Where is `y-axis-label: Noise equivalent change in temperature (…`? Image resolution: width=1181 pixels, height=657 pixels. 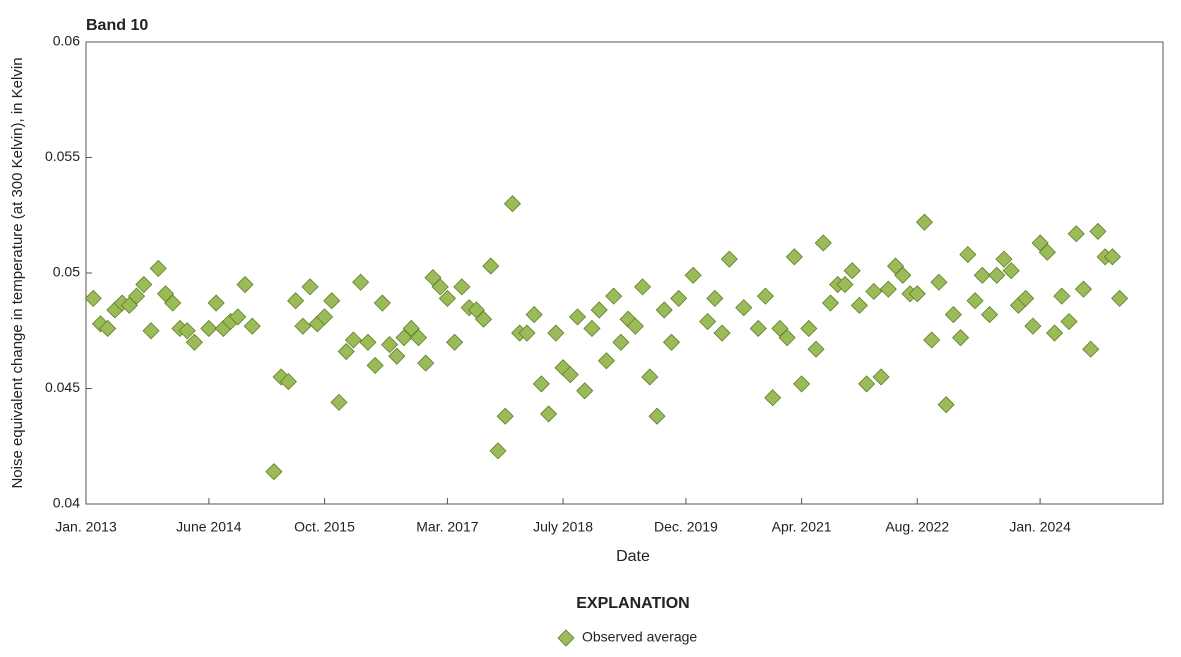
y-axis-label: Noise equivalent change in temperature (… is located at coordinates (17, 272).